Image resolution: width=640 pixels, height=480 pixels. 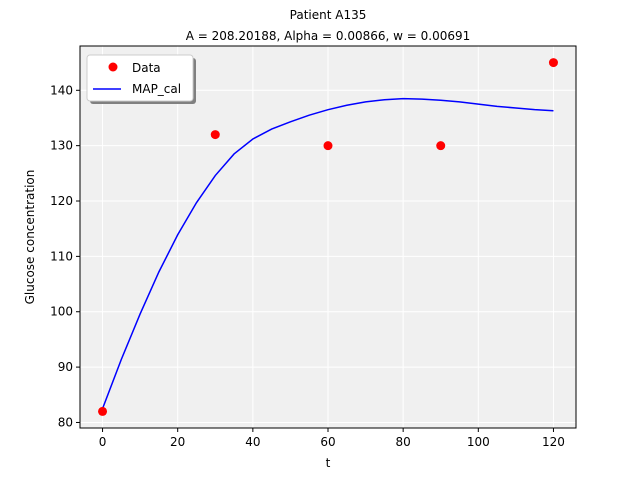 What do you see at coordinates (156, 89) in the screenshot?
I see `legend-label-map-cal: MAP_cal` at bounding box center [156, 89].